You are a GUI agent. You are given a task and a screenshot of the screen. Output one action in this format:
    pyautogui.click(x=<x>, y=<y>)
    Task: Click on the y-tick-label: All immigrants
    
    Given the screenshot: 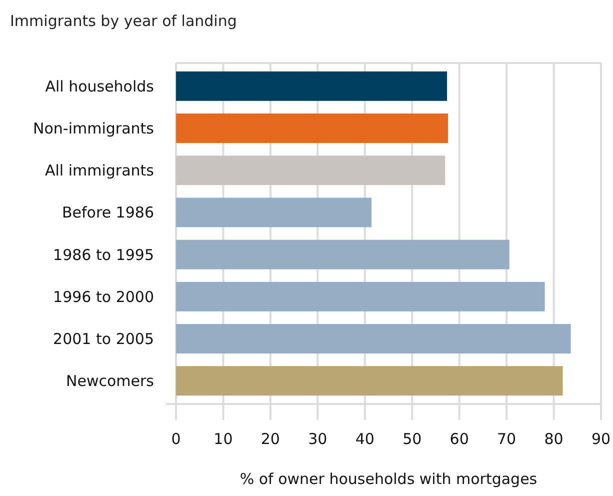 What is the action you would take?
    pyautogui.click(x=99, y=171)
    